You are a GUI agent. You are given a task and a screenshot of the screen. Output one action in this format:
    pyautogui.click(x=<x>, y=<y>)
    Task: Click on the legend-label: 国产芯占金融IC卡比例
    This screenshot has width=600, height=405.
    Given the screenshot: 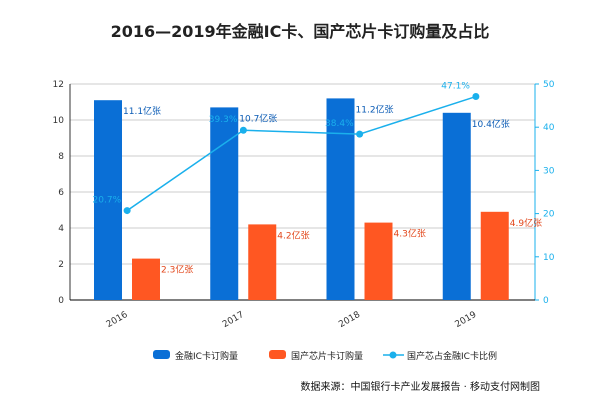 What is the action you would take?
    pyautogui.click(x=452, y=356)
    